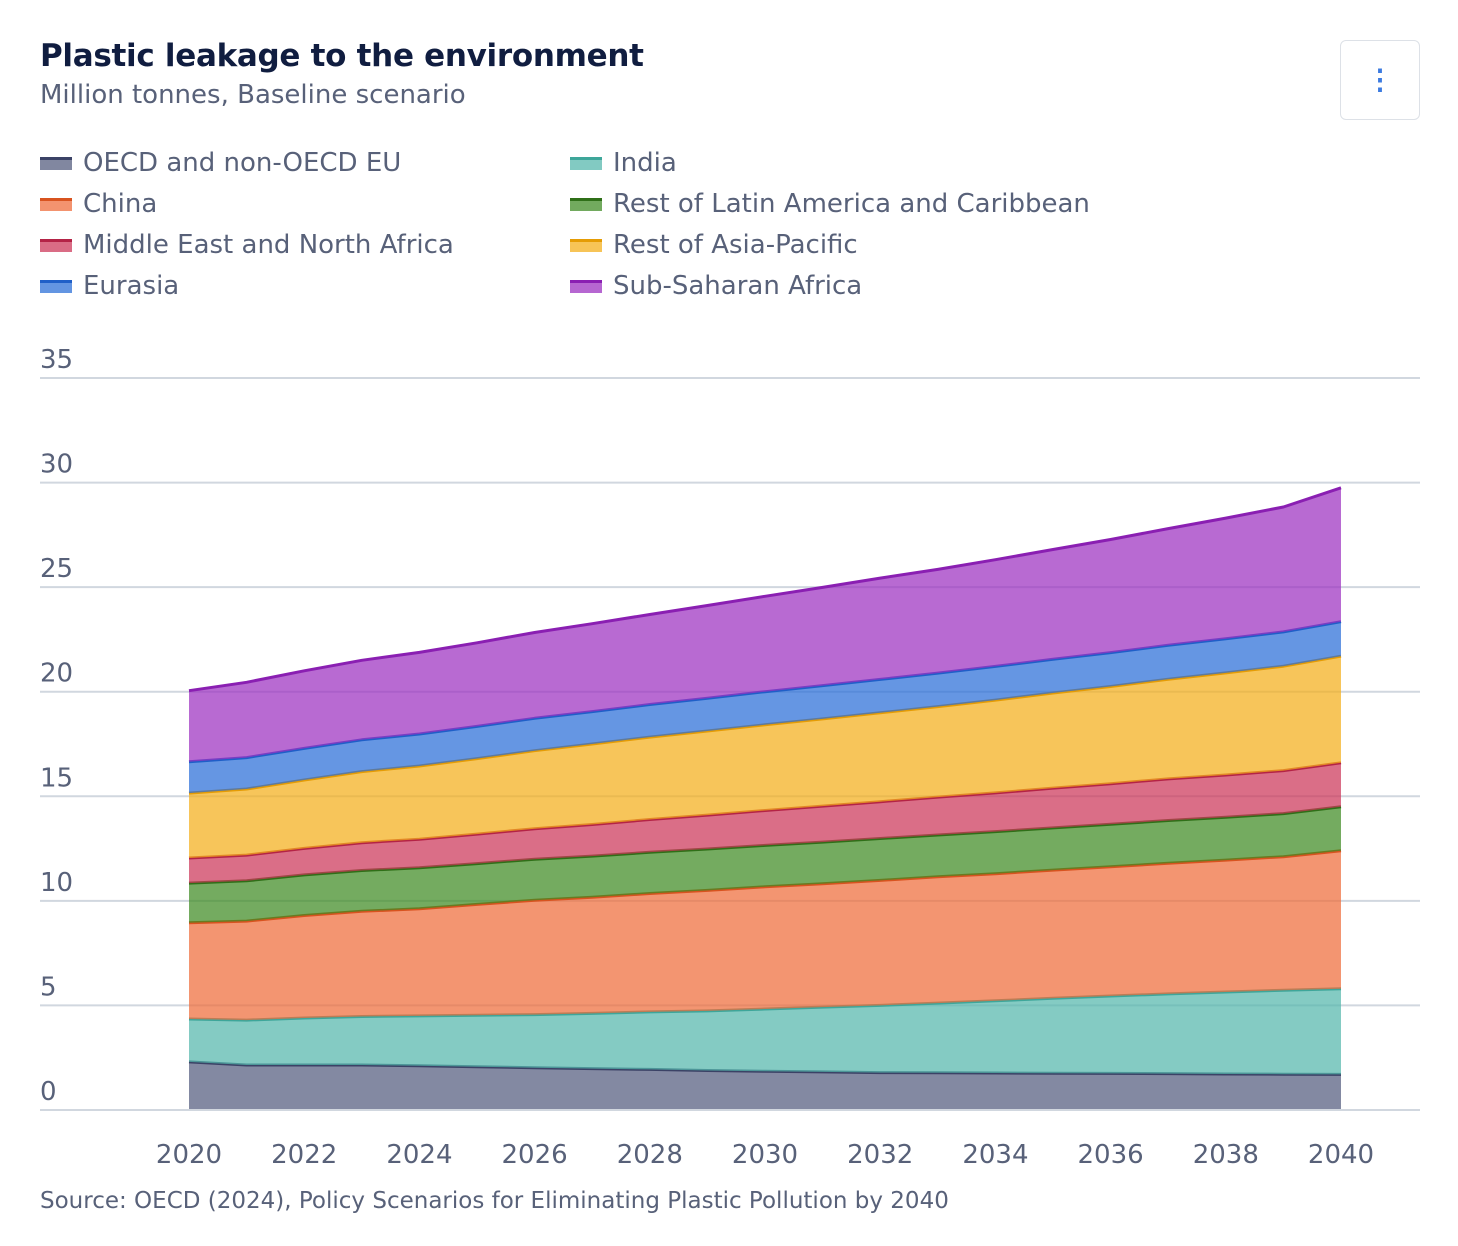  I want to click on legend-item: Rest of Asia-Pacific, so click(714, 245).